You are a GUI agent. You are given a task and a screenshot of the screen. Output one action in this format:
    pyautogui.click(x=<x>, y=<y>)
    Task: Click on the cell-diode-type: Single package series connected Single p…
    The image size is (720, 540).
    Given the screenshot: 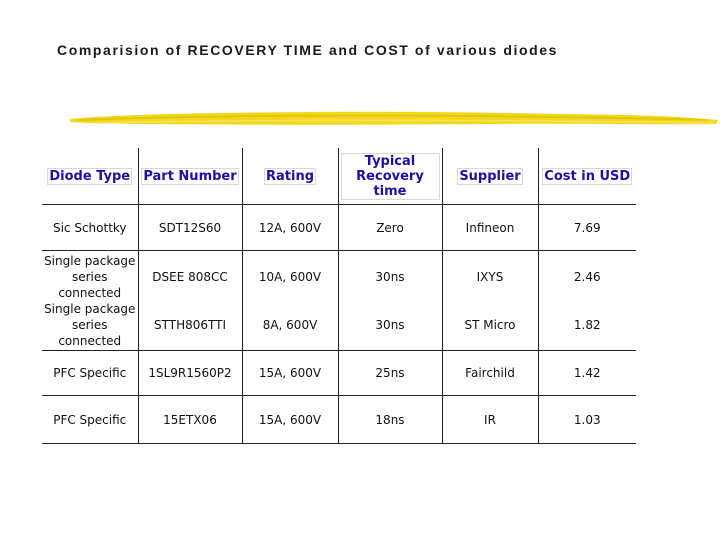 What is the action you would take?
    pyautogui.click(x=90, y=300)
    